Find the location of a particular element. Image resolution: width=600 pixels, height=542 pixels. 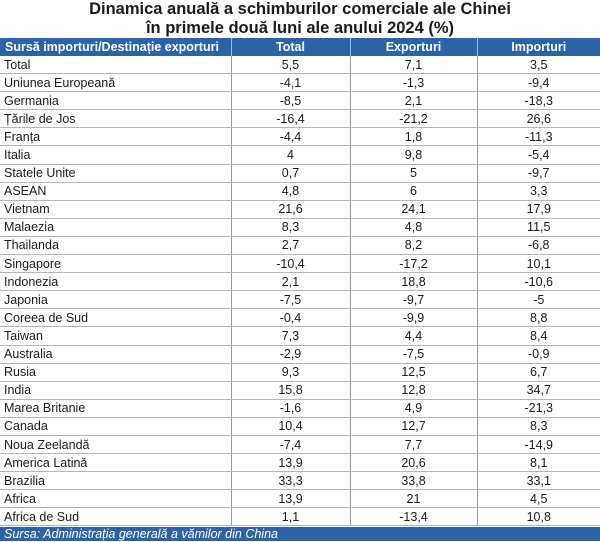

cell-imports: -9,7 is located at coordinates (538, 173).